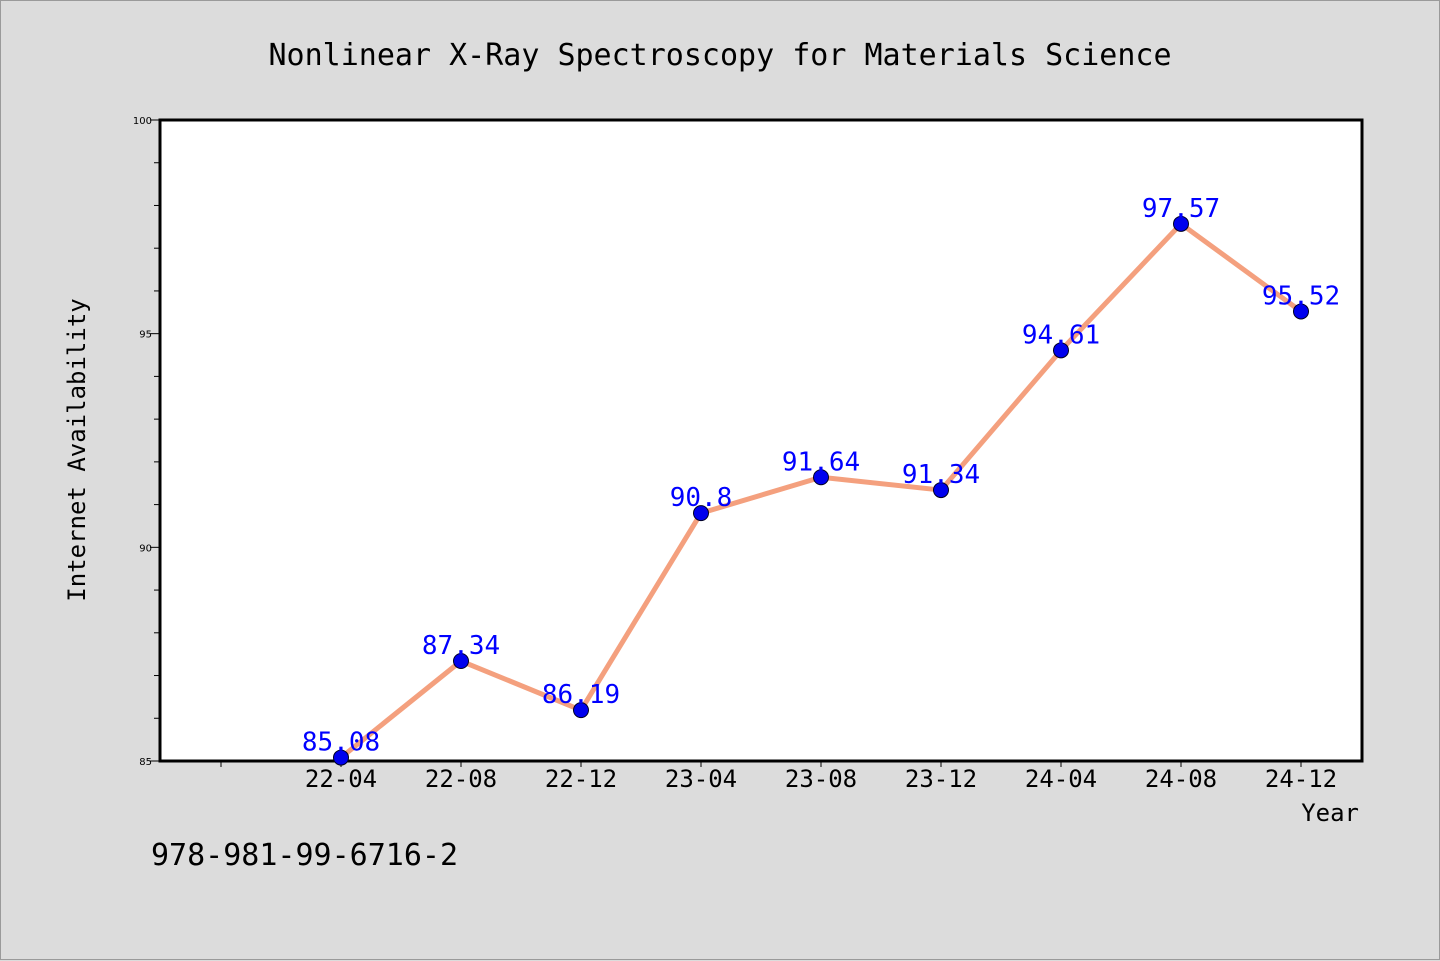  Describe the element at coordinates (146, 442) in the screenshot. I see `y-axis: 85 90 95 100` at that location.